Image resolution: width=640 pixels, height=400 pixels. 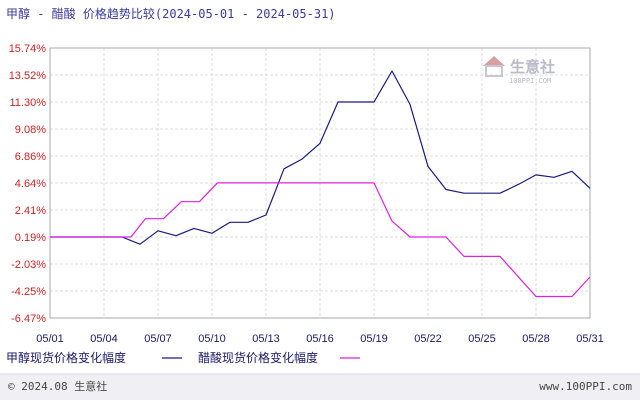 I want to click on y-tick-label: 11.30%, so click(x=28, y=103).